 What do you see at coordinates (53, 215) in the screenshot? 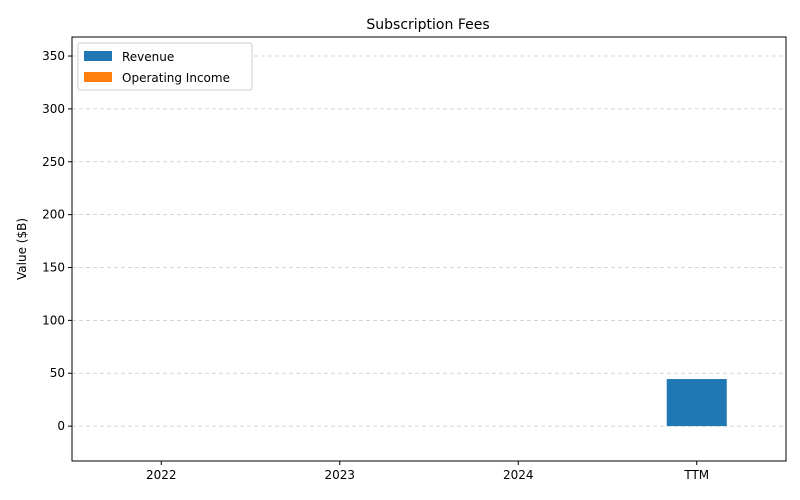
I see `y-tick-label-200: 200` at bounding box center [53, 215].